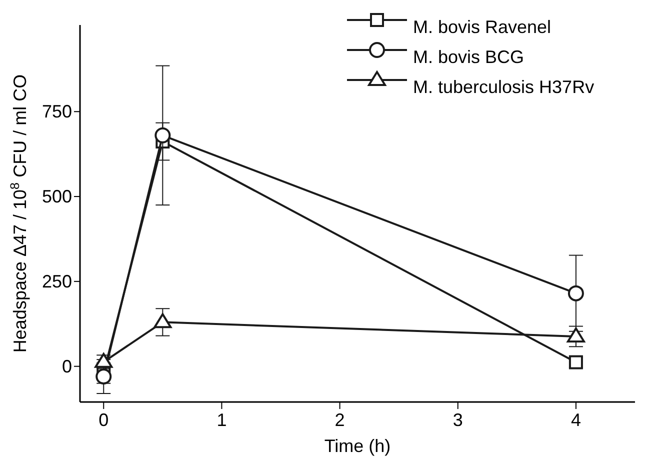 Image resolution: width=647 pixels, height=472 pixels. I want to click on x-tick-label: 0, so click(103, 420).